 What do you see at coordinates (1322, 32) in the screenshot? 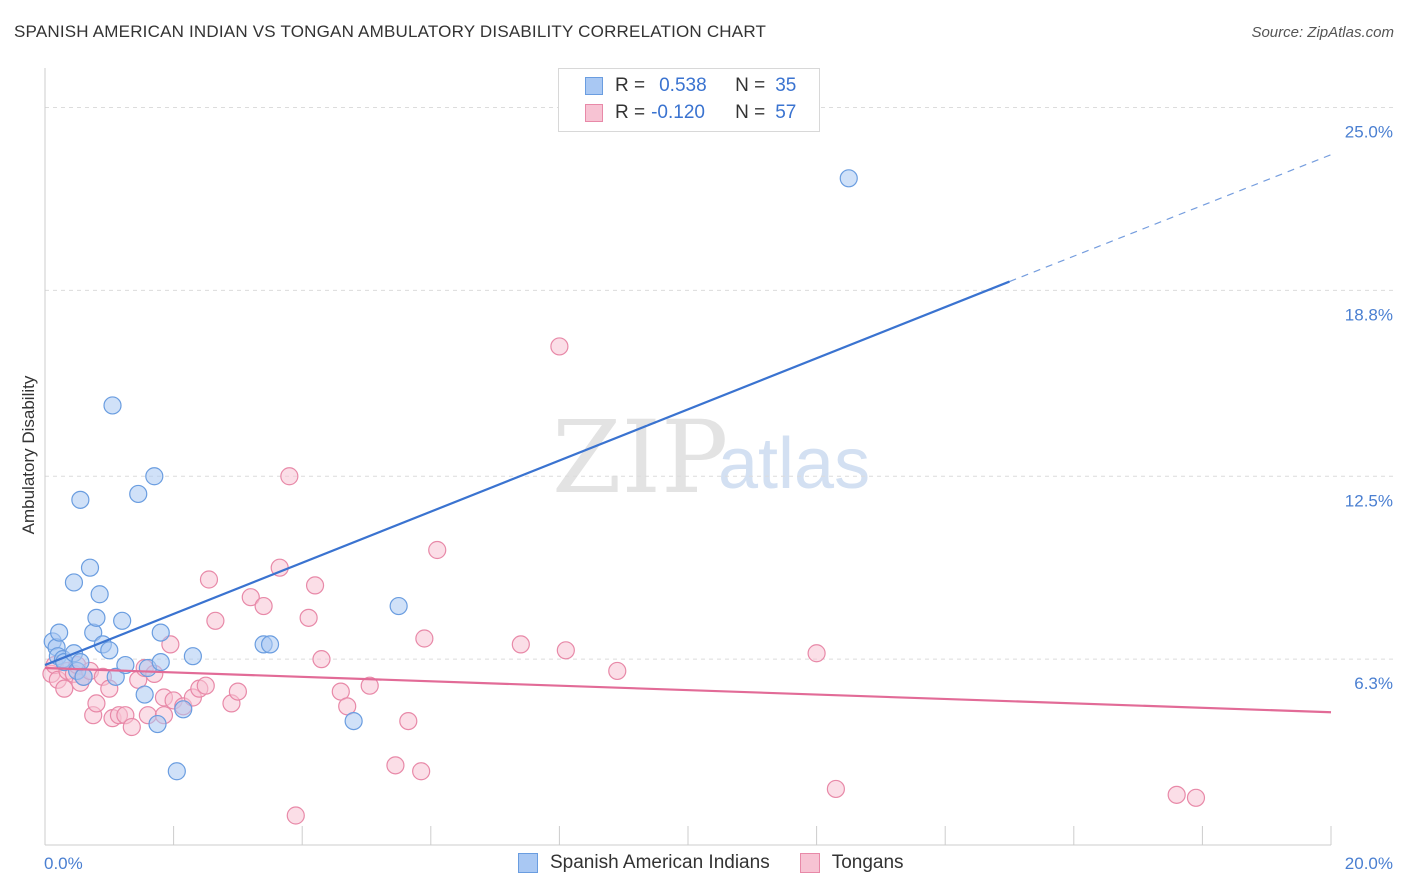
I see `source-label: Source: ZipAtlas.com` at bounding box center [1322, 32].